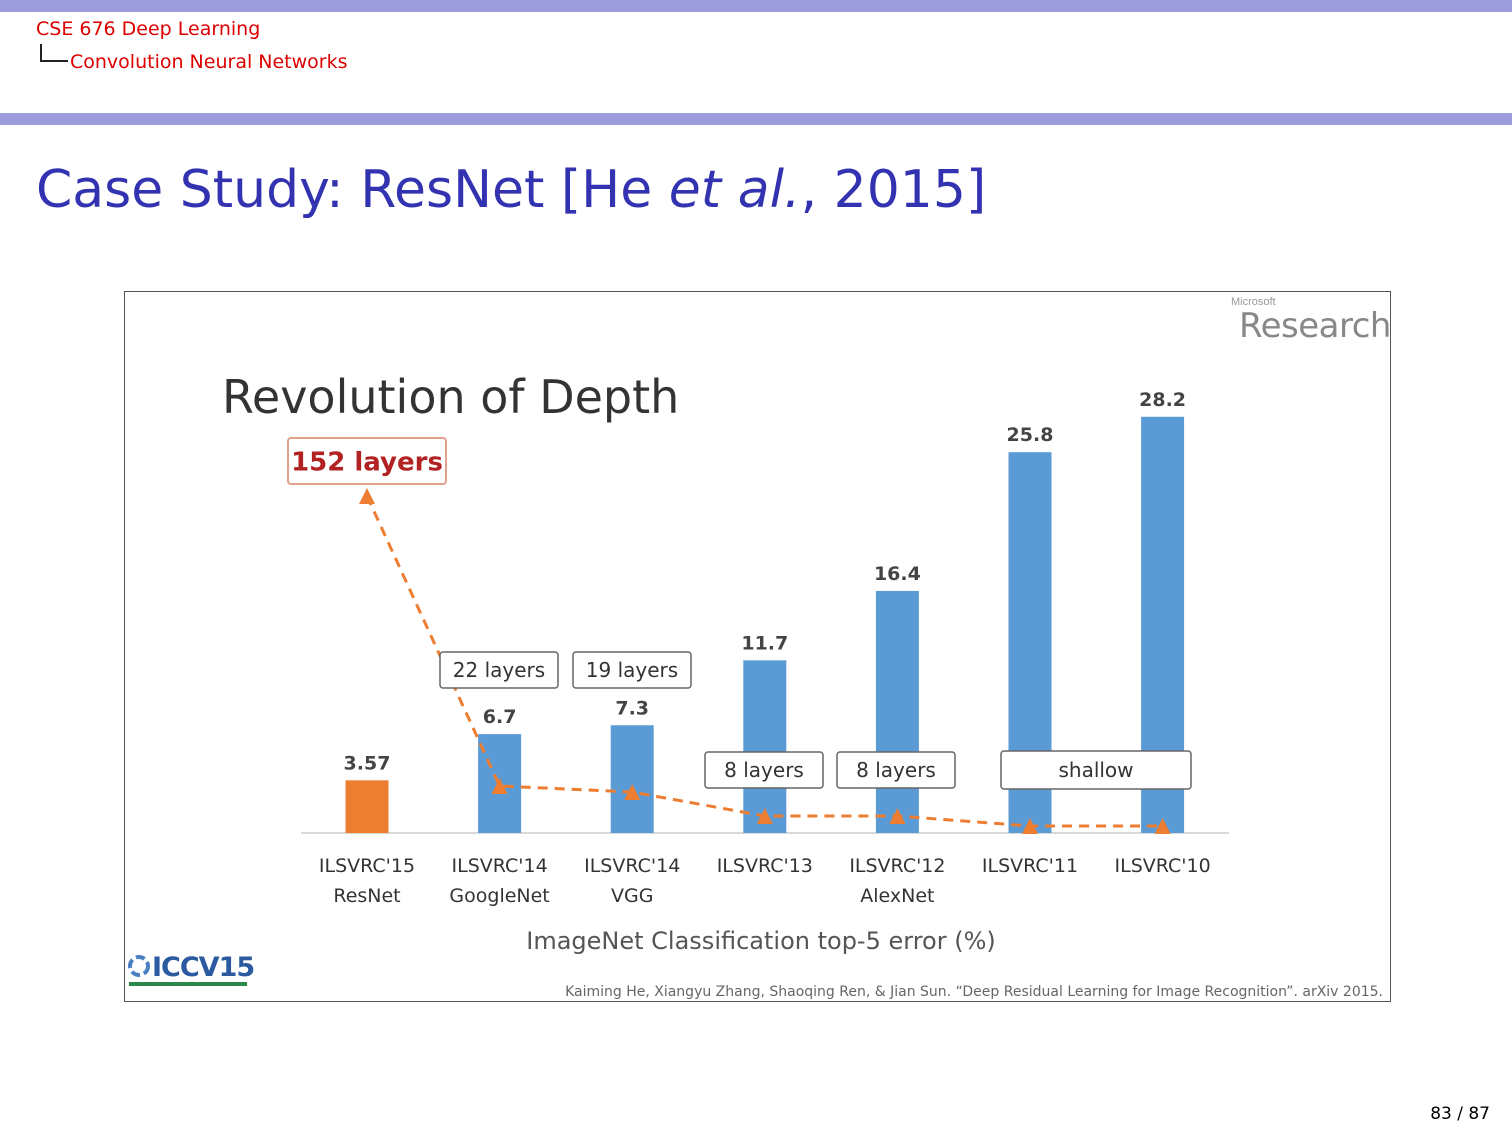 This screenshot has width=1512, height=1134. Describe the element at coordinates (765, 866) in the screenshot. I see `x-tick-label-3: ILSVRC'13` at that location.